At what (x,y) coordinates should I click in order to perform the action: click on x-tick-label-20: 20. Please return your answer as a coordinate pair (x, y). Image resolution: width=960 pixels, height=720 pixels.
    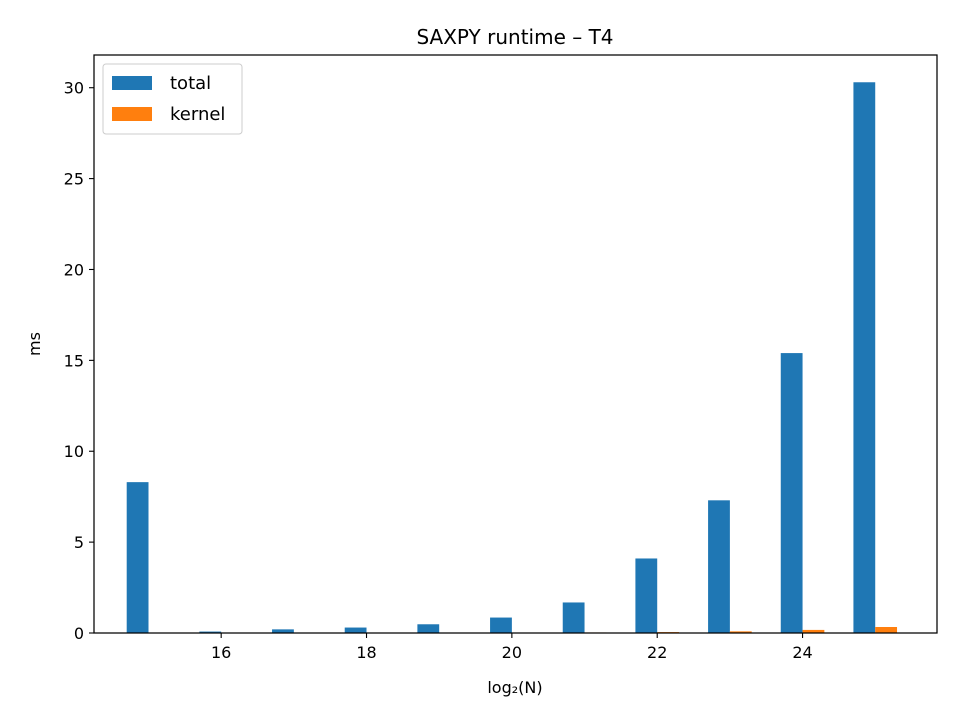
    Looking at the image, I should click on (512, 652).